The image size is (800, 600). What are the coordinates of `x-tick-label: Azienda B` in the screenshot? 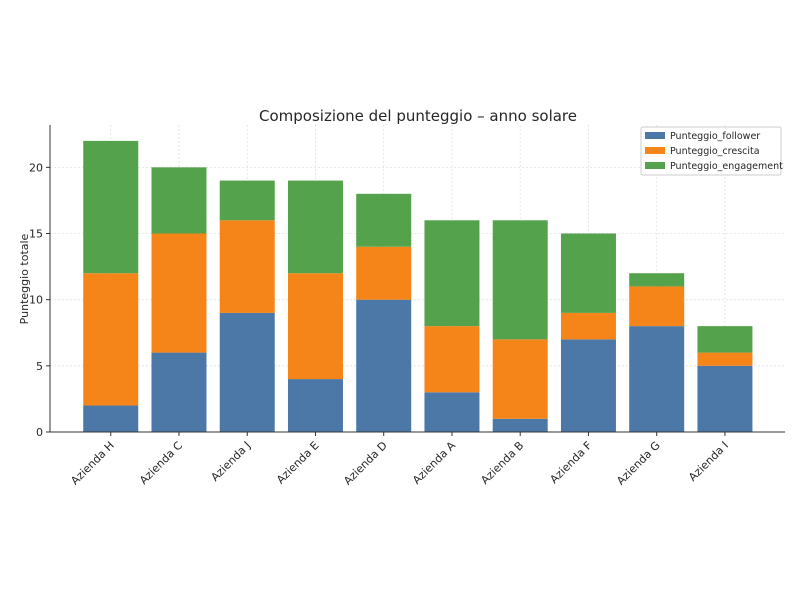 It's located at (502, 463).